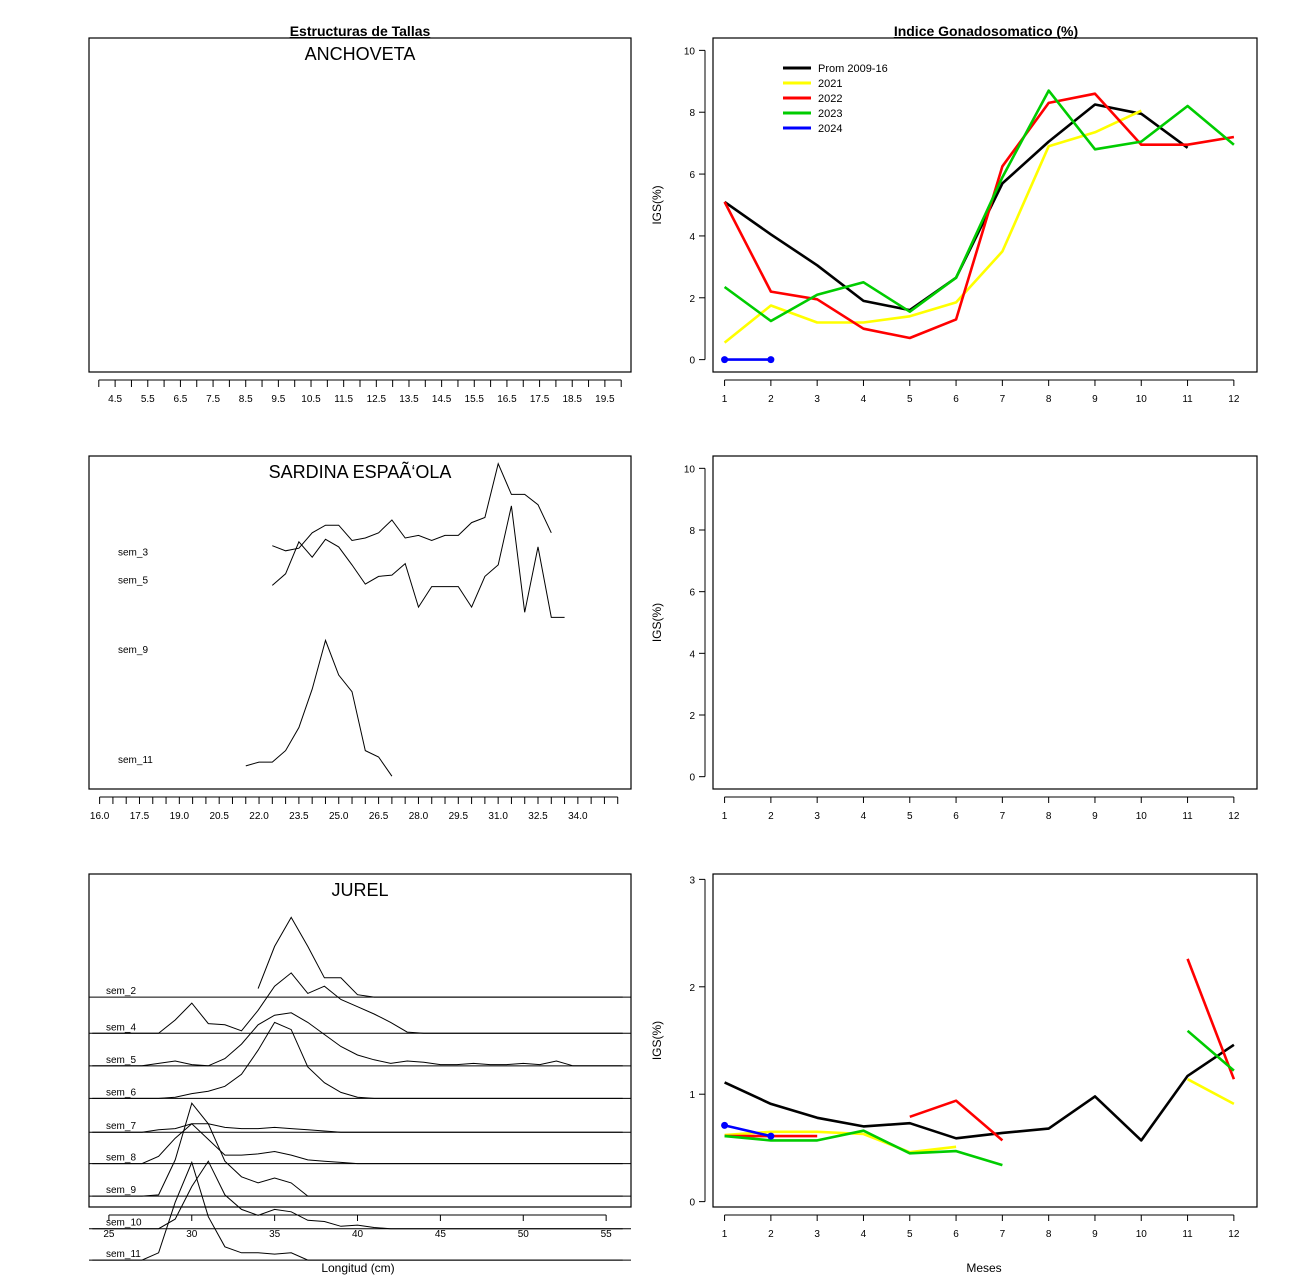 This screenshot has width=1289, height=1286. What do you see at coordinates (507, 399) in the screenshot?
I see `x-tick-label: 16.5` at bounding box center [507, 399].